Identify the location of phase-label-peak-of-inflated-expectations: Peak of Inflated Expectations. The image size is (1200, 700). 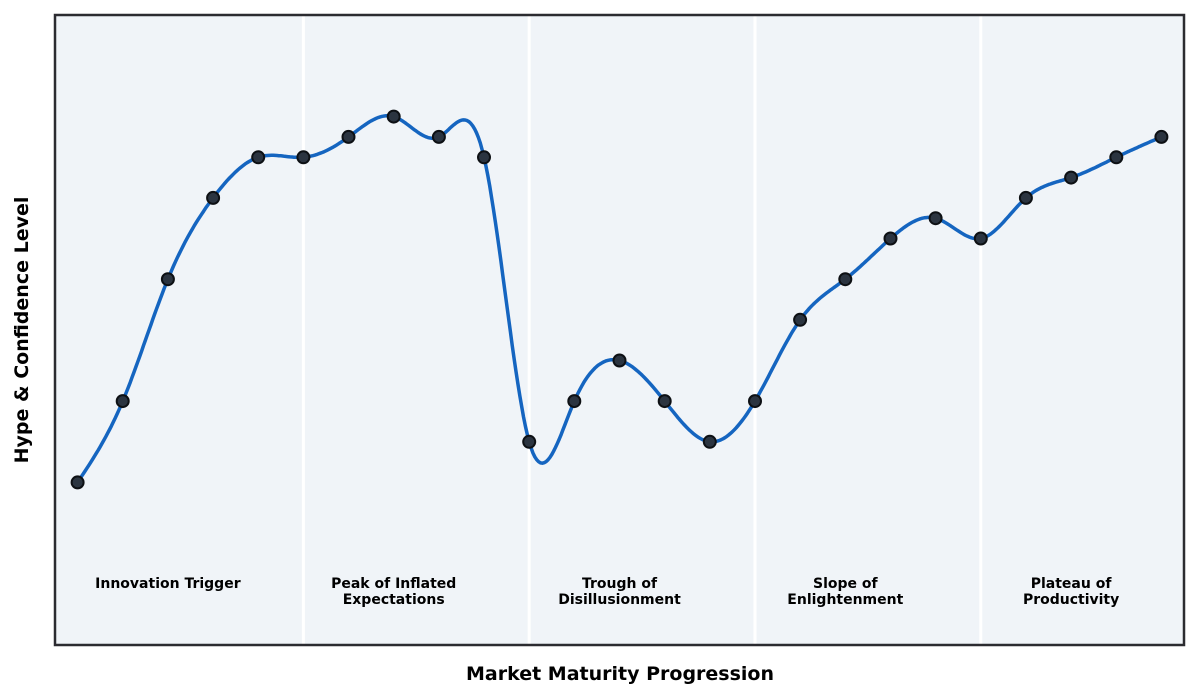
(394, 592).